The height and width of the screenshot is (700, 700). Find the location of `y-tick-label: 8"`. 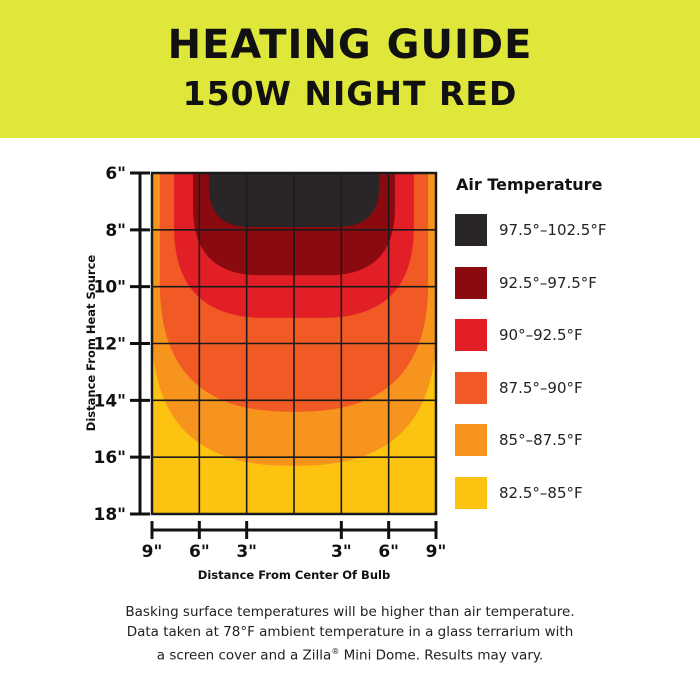

y-tick-label: 8" is located at coordinates (115, 231).